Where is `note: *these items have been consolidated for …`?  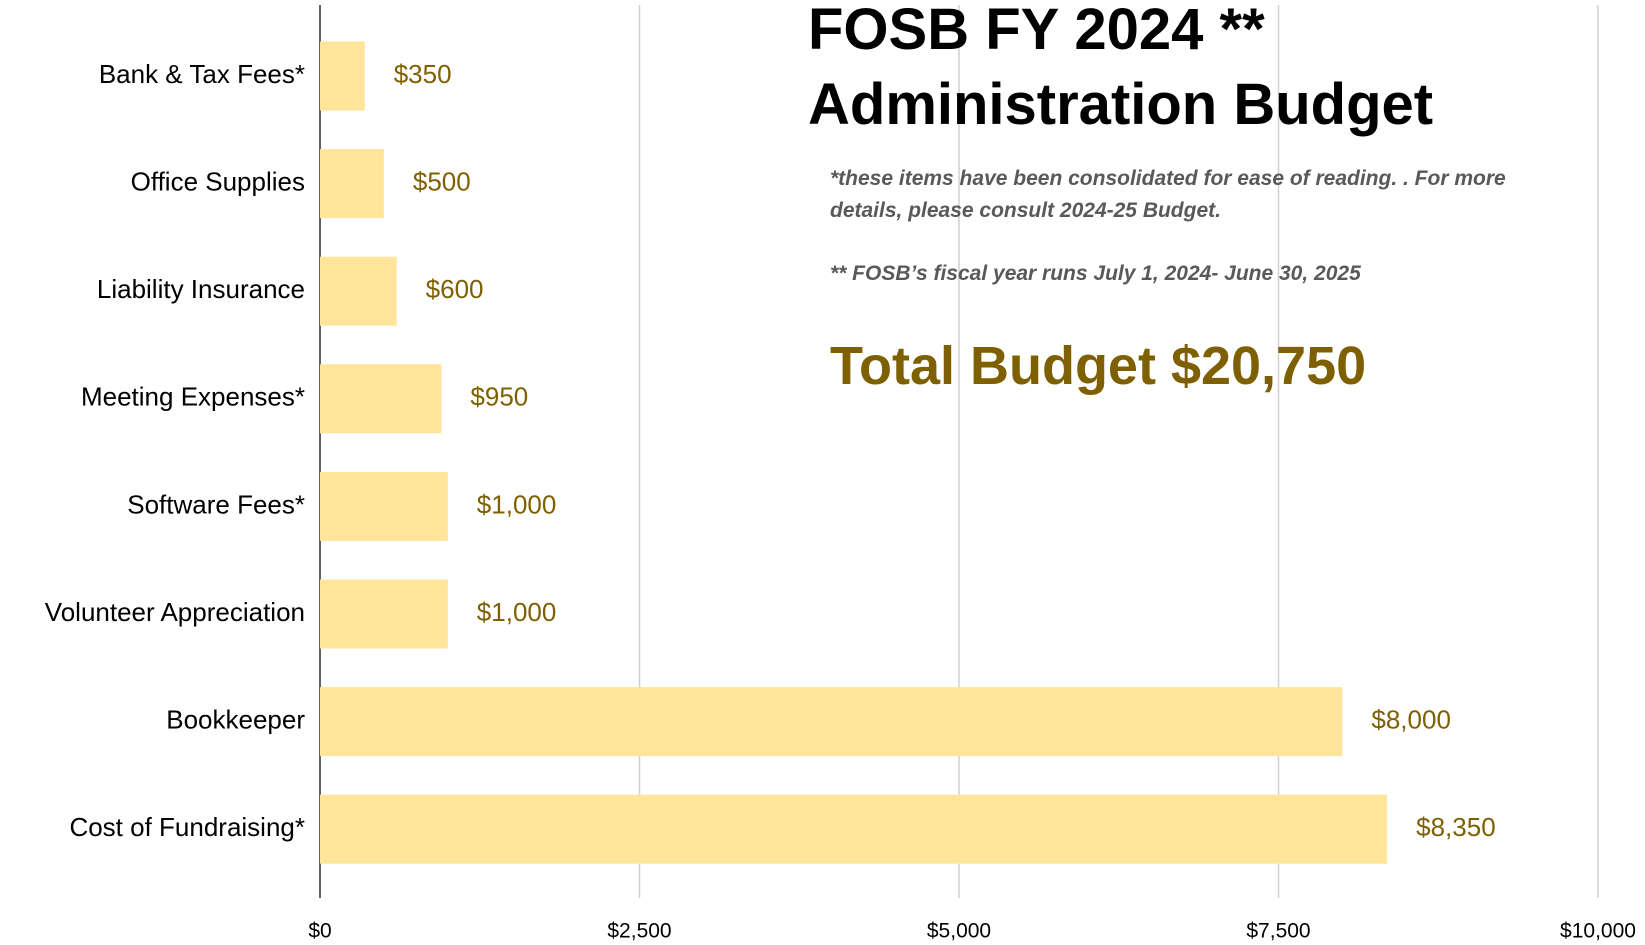 note: *these items have been consolidated for … is located at coordinates (1168, 194).